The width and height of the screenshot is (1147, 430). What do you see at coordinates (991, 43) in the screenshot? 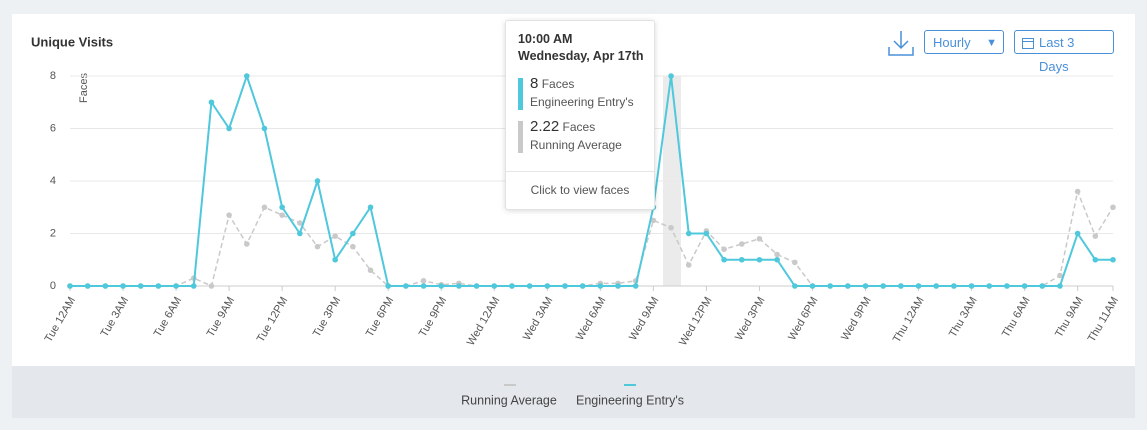
I see `dropdown-caret: ▼` at bounding box center [991, 43].